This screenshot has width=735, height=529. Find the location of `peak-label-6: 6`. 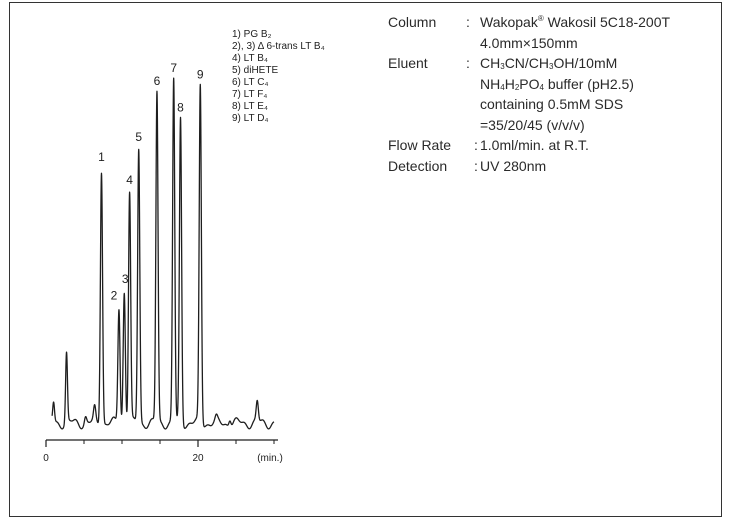

peak-label-6: 6 is located at coordinates (157, 81).